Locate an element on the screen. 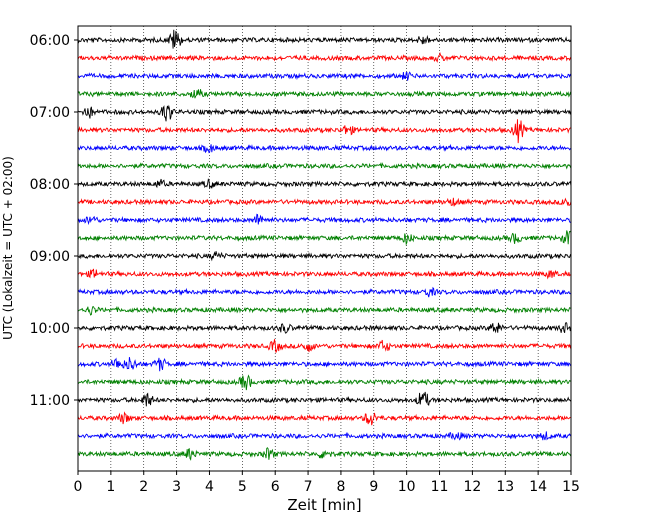  x-tick-label: 14 is located at coordinates (538, 487).